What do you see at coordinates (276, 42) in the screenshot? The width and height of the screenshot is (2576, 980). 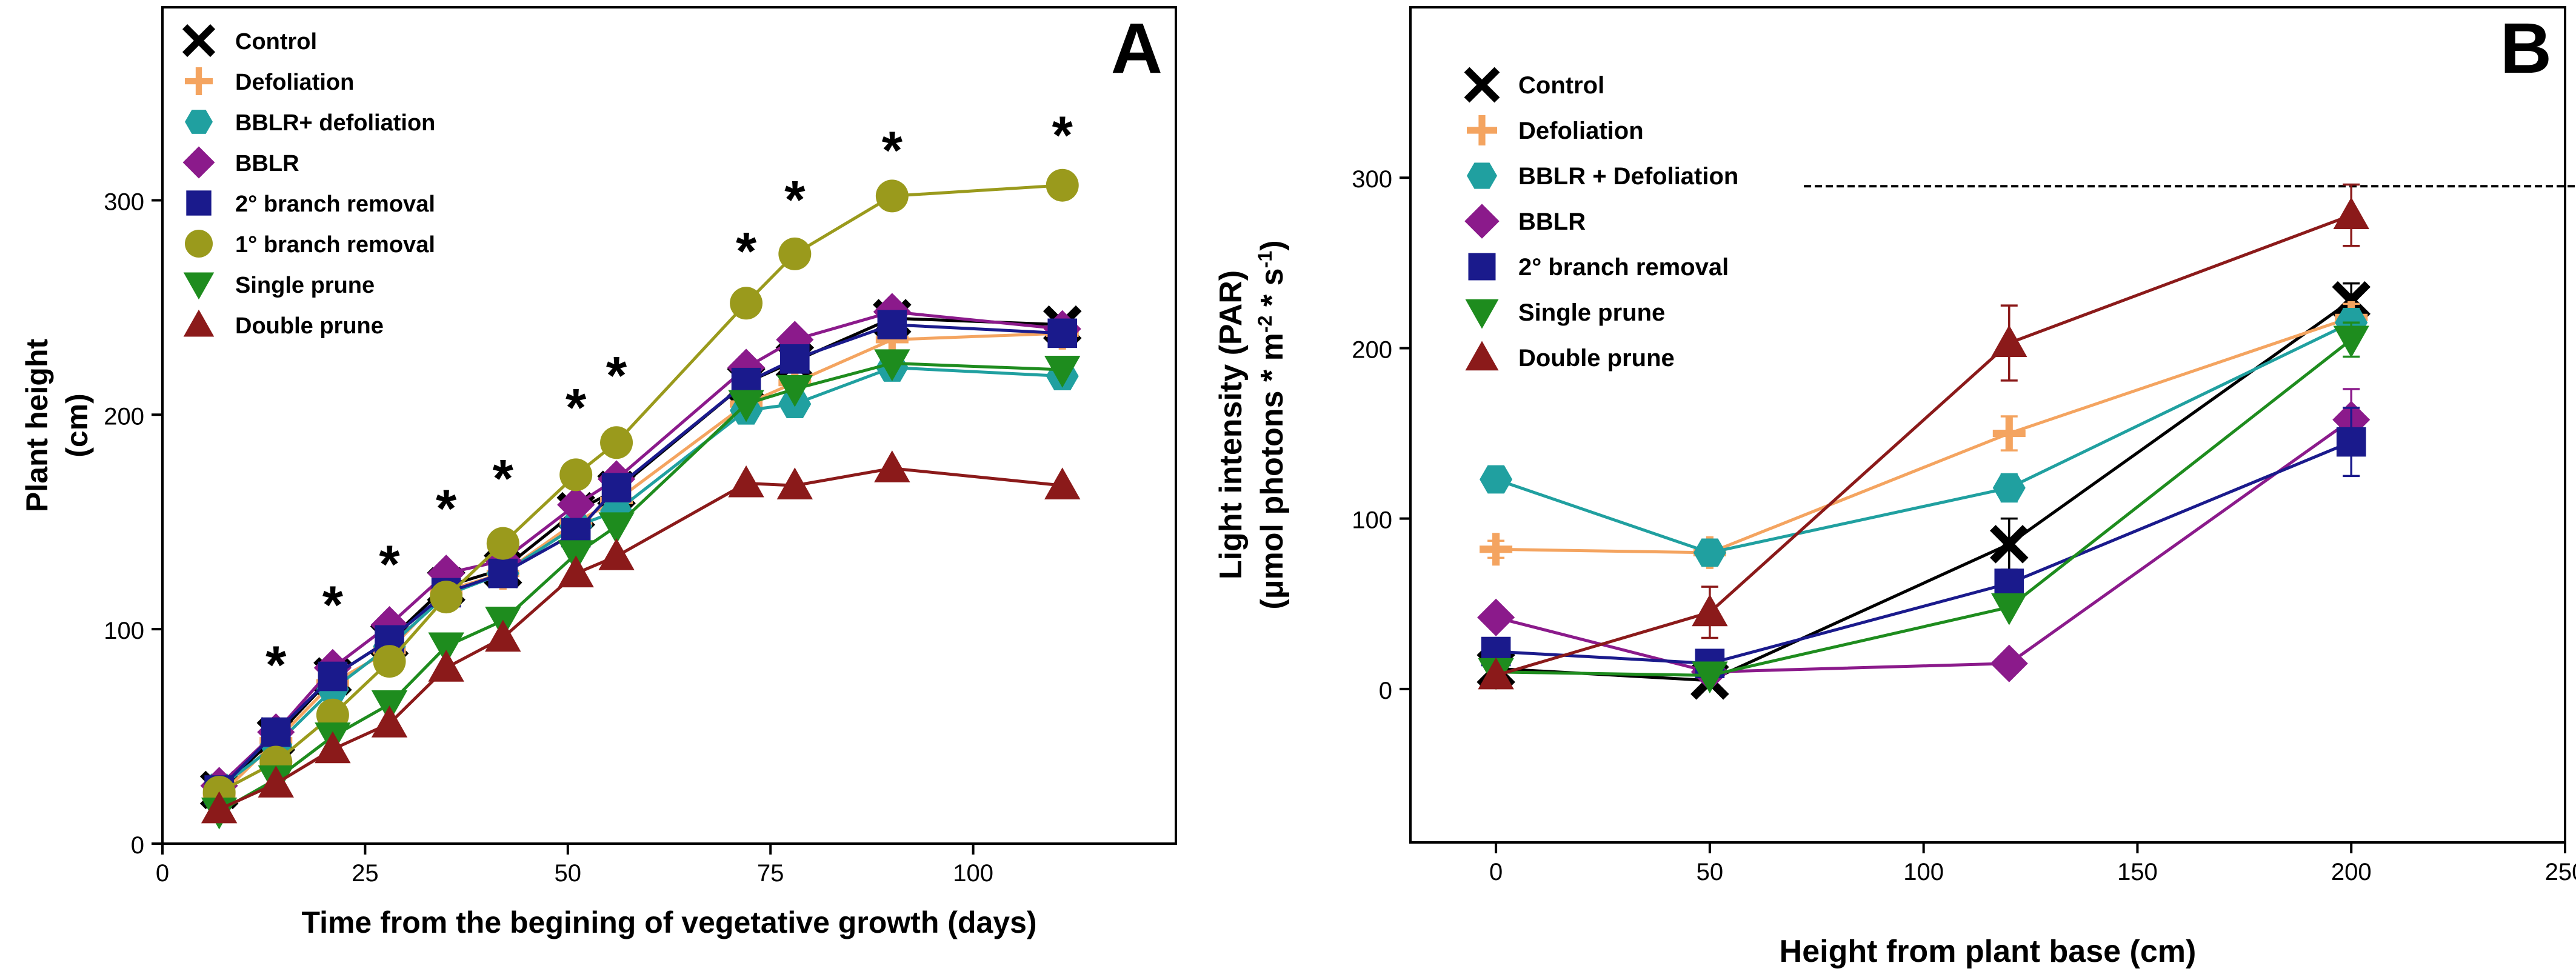 I see `legend-label: Control` at bounding box center [276, 42].